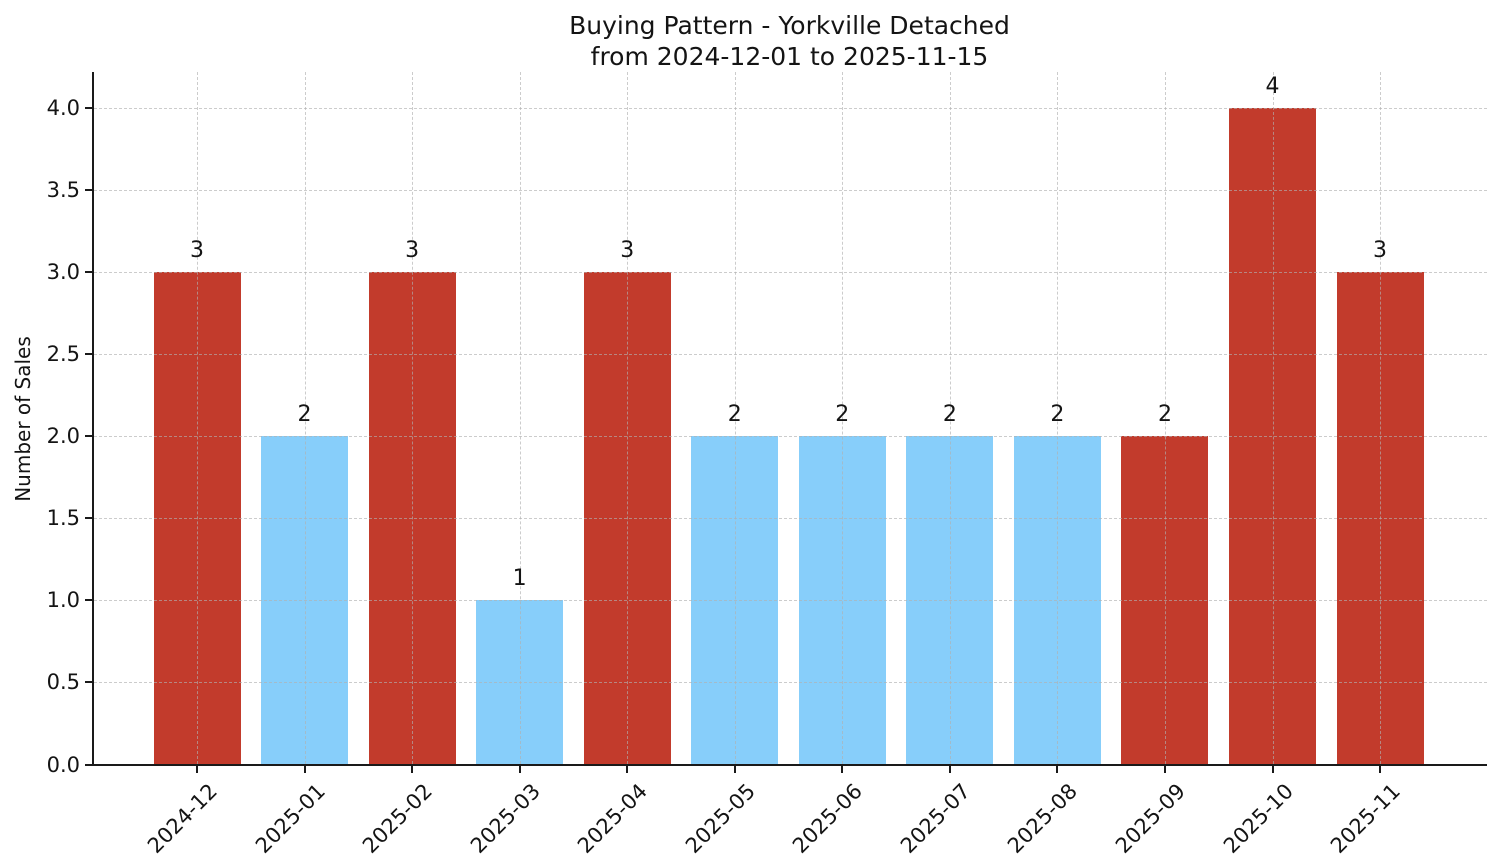  I want to click on y-tick-label: 0.0, so click(63, 765).